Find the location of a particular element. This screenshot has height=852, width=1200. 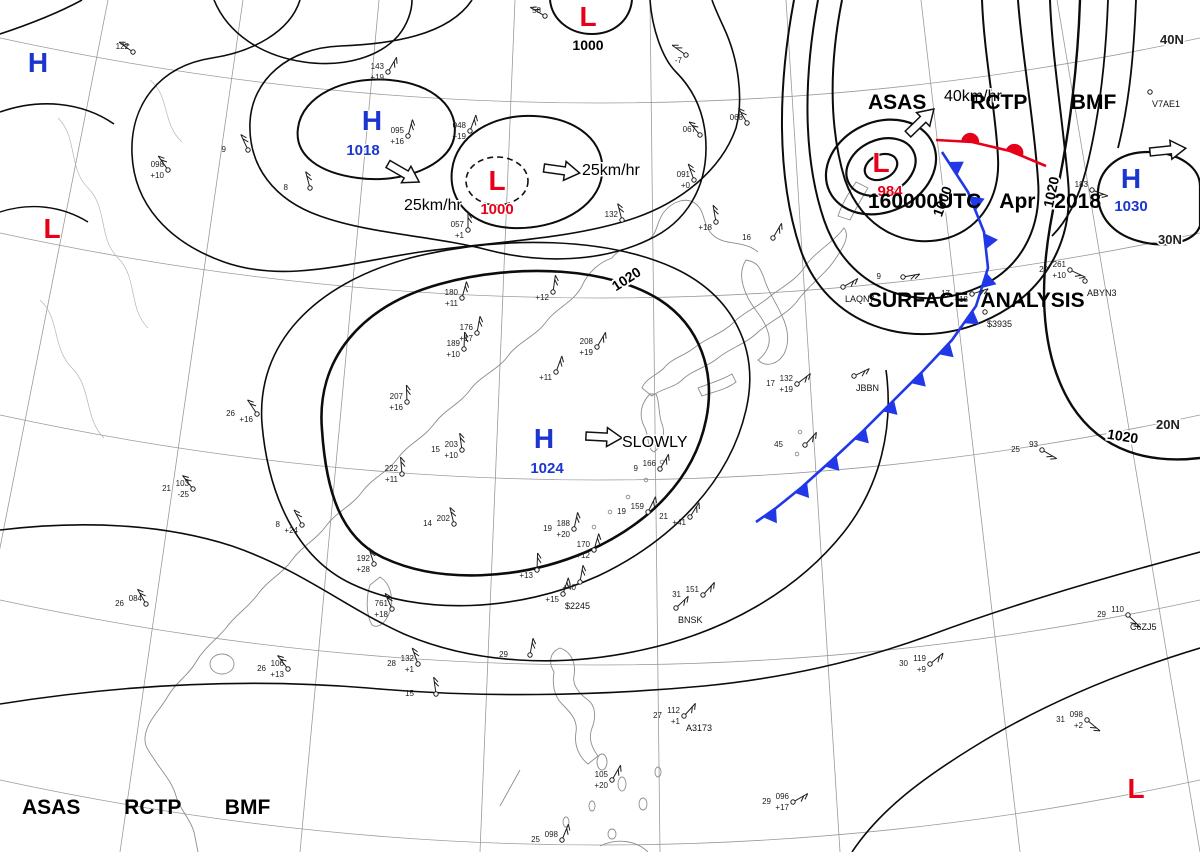

station-temp: +13 is located at coordinates (526, 575).